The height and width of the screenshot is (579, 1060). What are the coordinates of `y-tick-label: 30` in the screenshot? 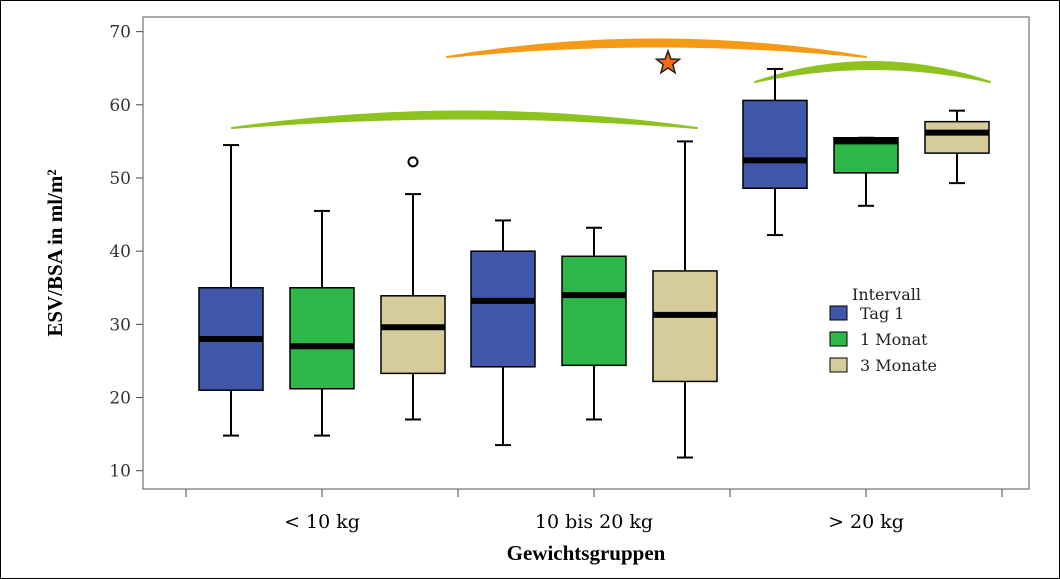 It's located at (120, 325).